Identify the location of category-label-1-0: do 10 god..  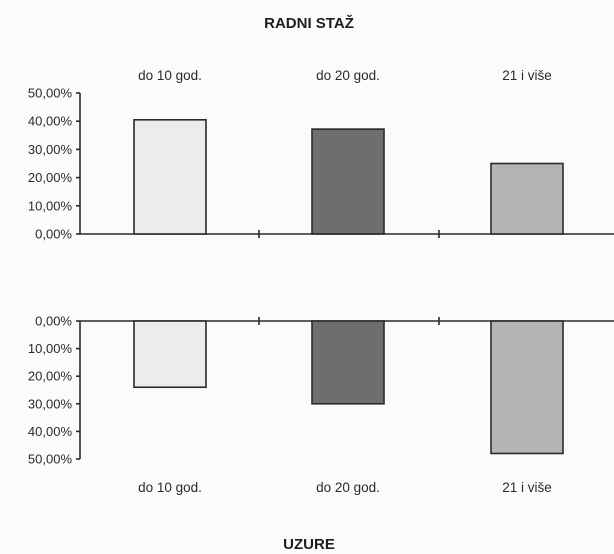
(170, 487).